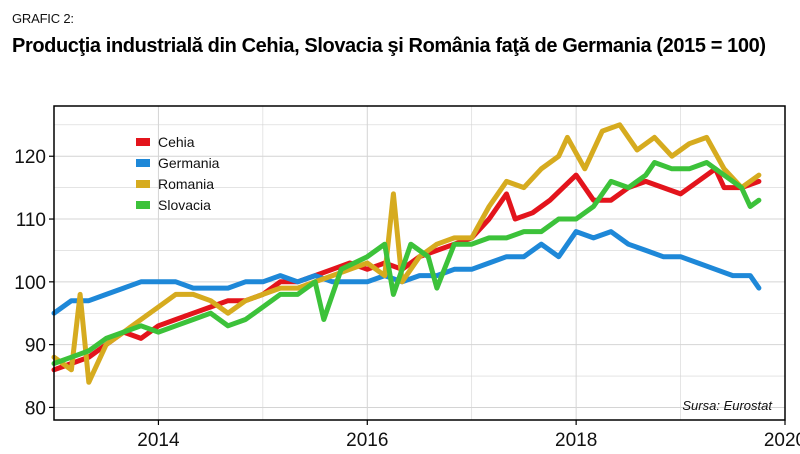 The image size is (800, 454). I want to click on x-tick-label: 2014, so click(158, 440).